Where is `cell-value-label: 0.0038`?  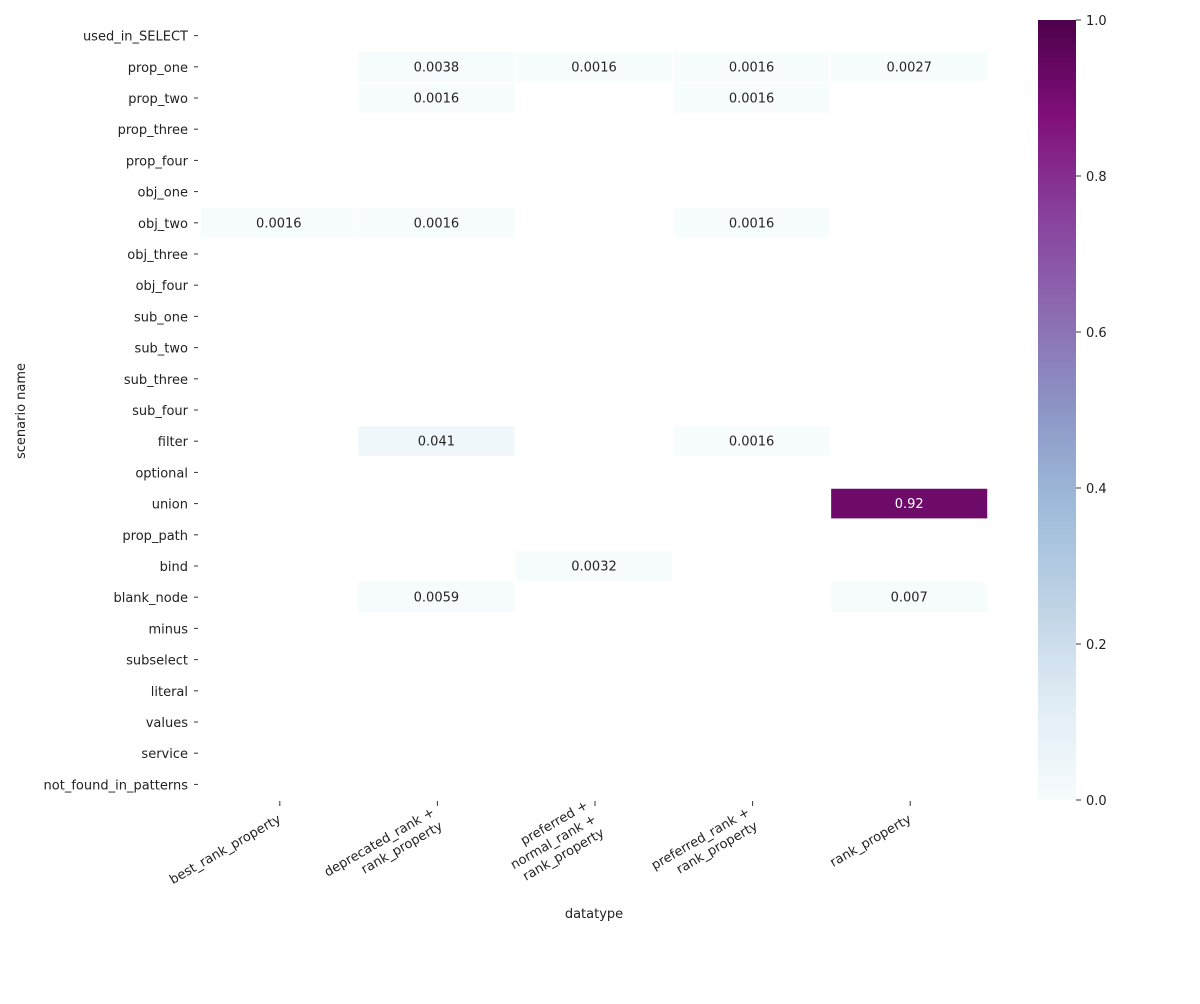 cell-value-label: 0.0038 is located at coordinates (437, 67).